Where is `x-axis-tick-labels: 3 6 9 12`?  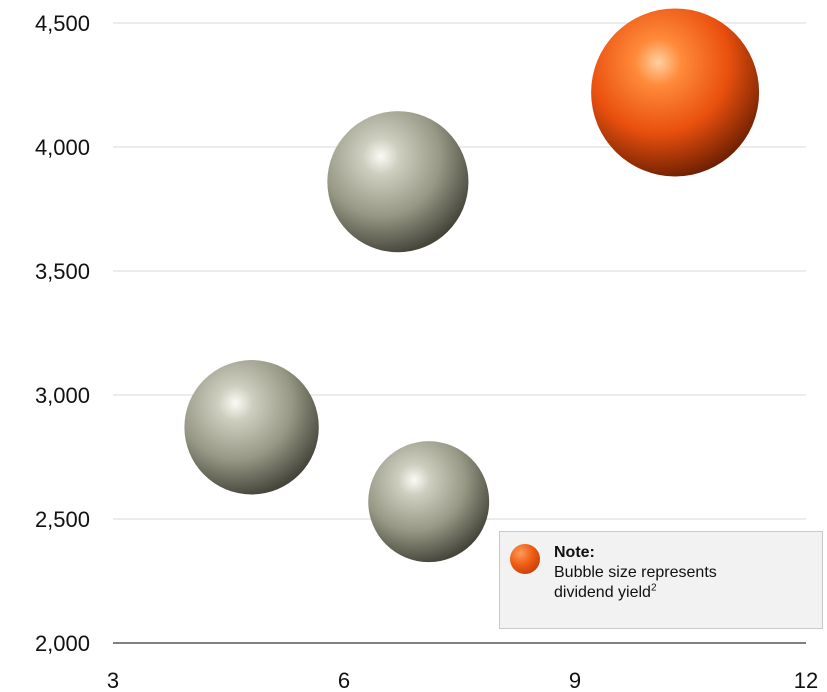 x-axis-tick-labels: 3 6 9 12 is located at coordinates (462, 680).